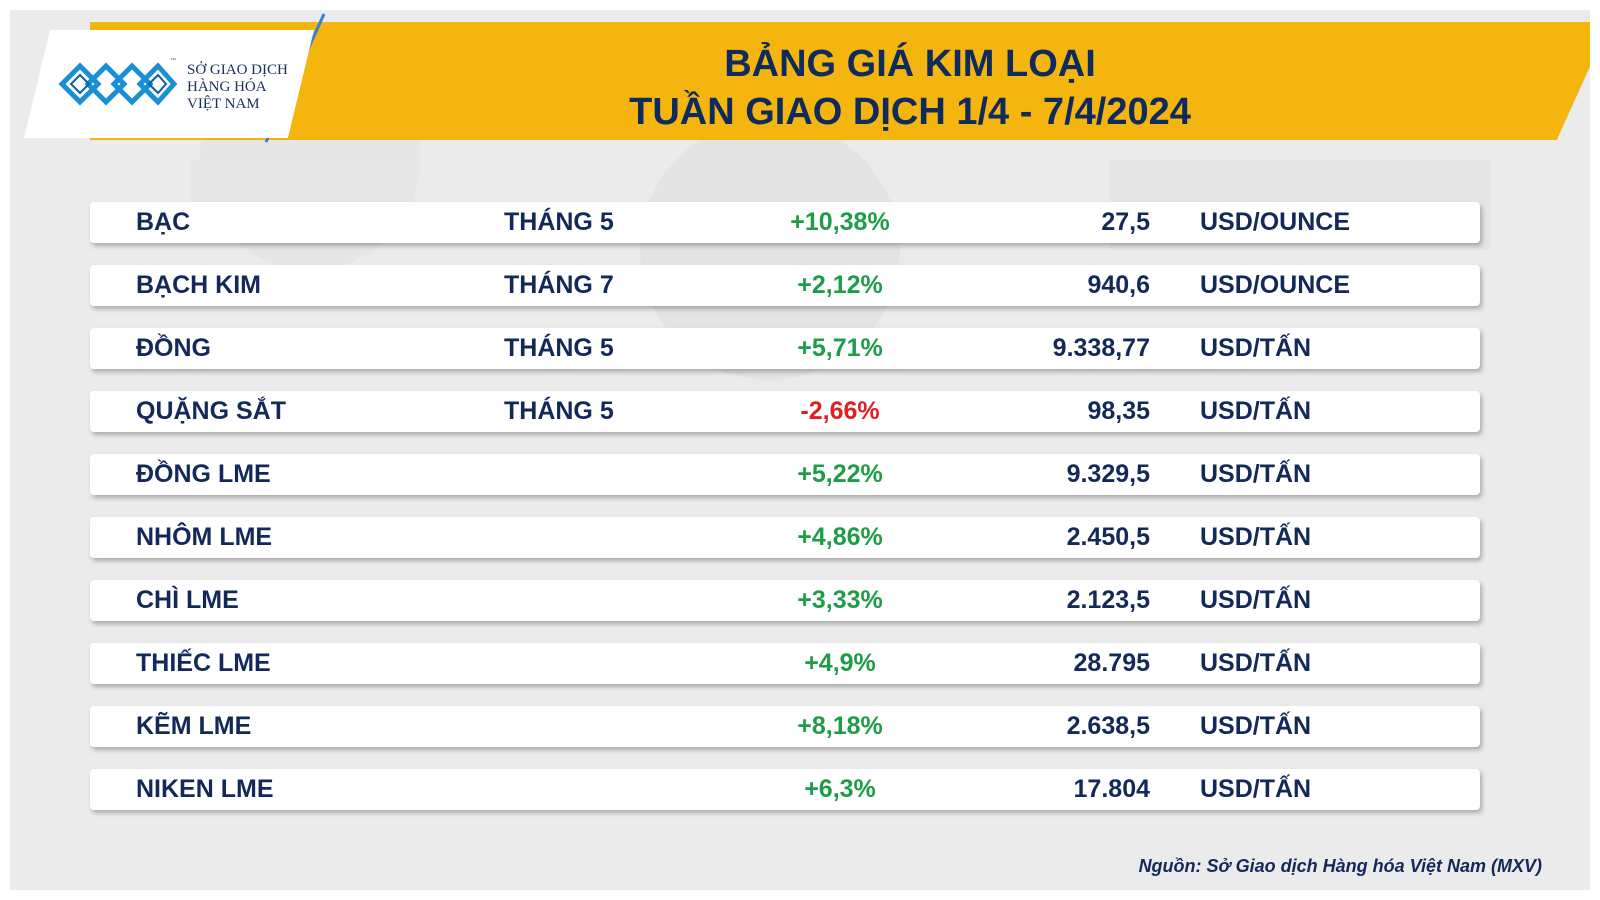 The width and height of the screenshot is (1600, 900). What do you see at coordinates (203, 663) in the screenshot?
I see `metal-name: THIẾC LME` at bounding box center [203, 663].